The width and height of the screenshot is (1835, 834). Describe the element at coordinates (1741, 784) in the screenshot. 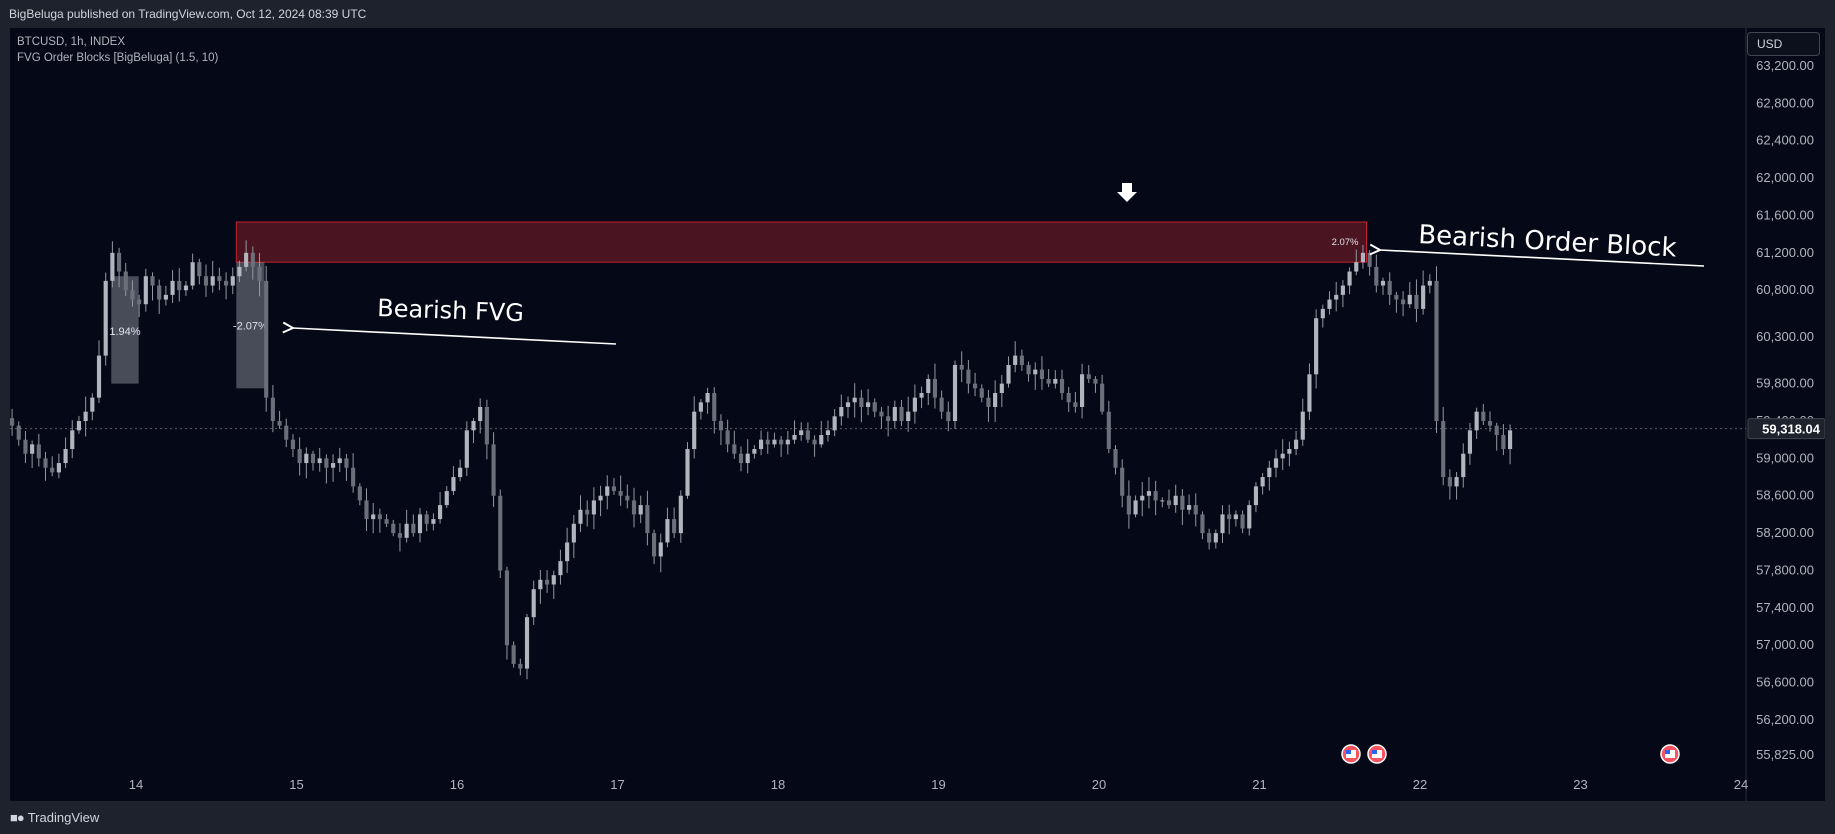

I see `x-tick-label: 24` at that location.